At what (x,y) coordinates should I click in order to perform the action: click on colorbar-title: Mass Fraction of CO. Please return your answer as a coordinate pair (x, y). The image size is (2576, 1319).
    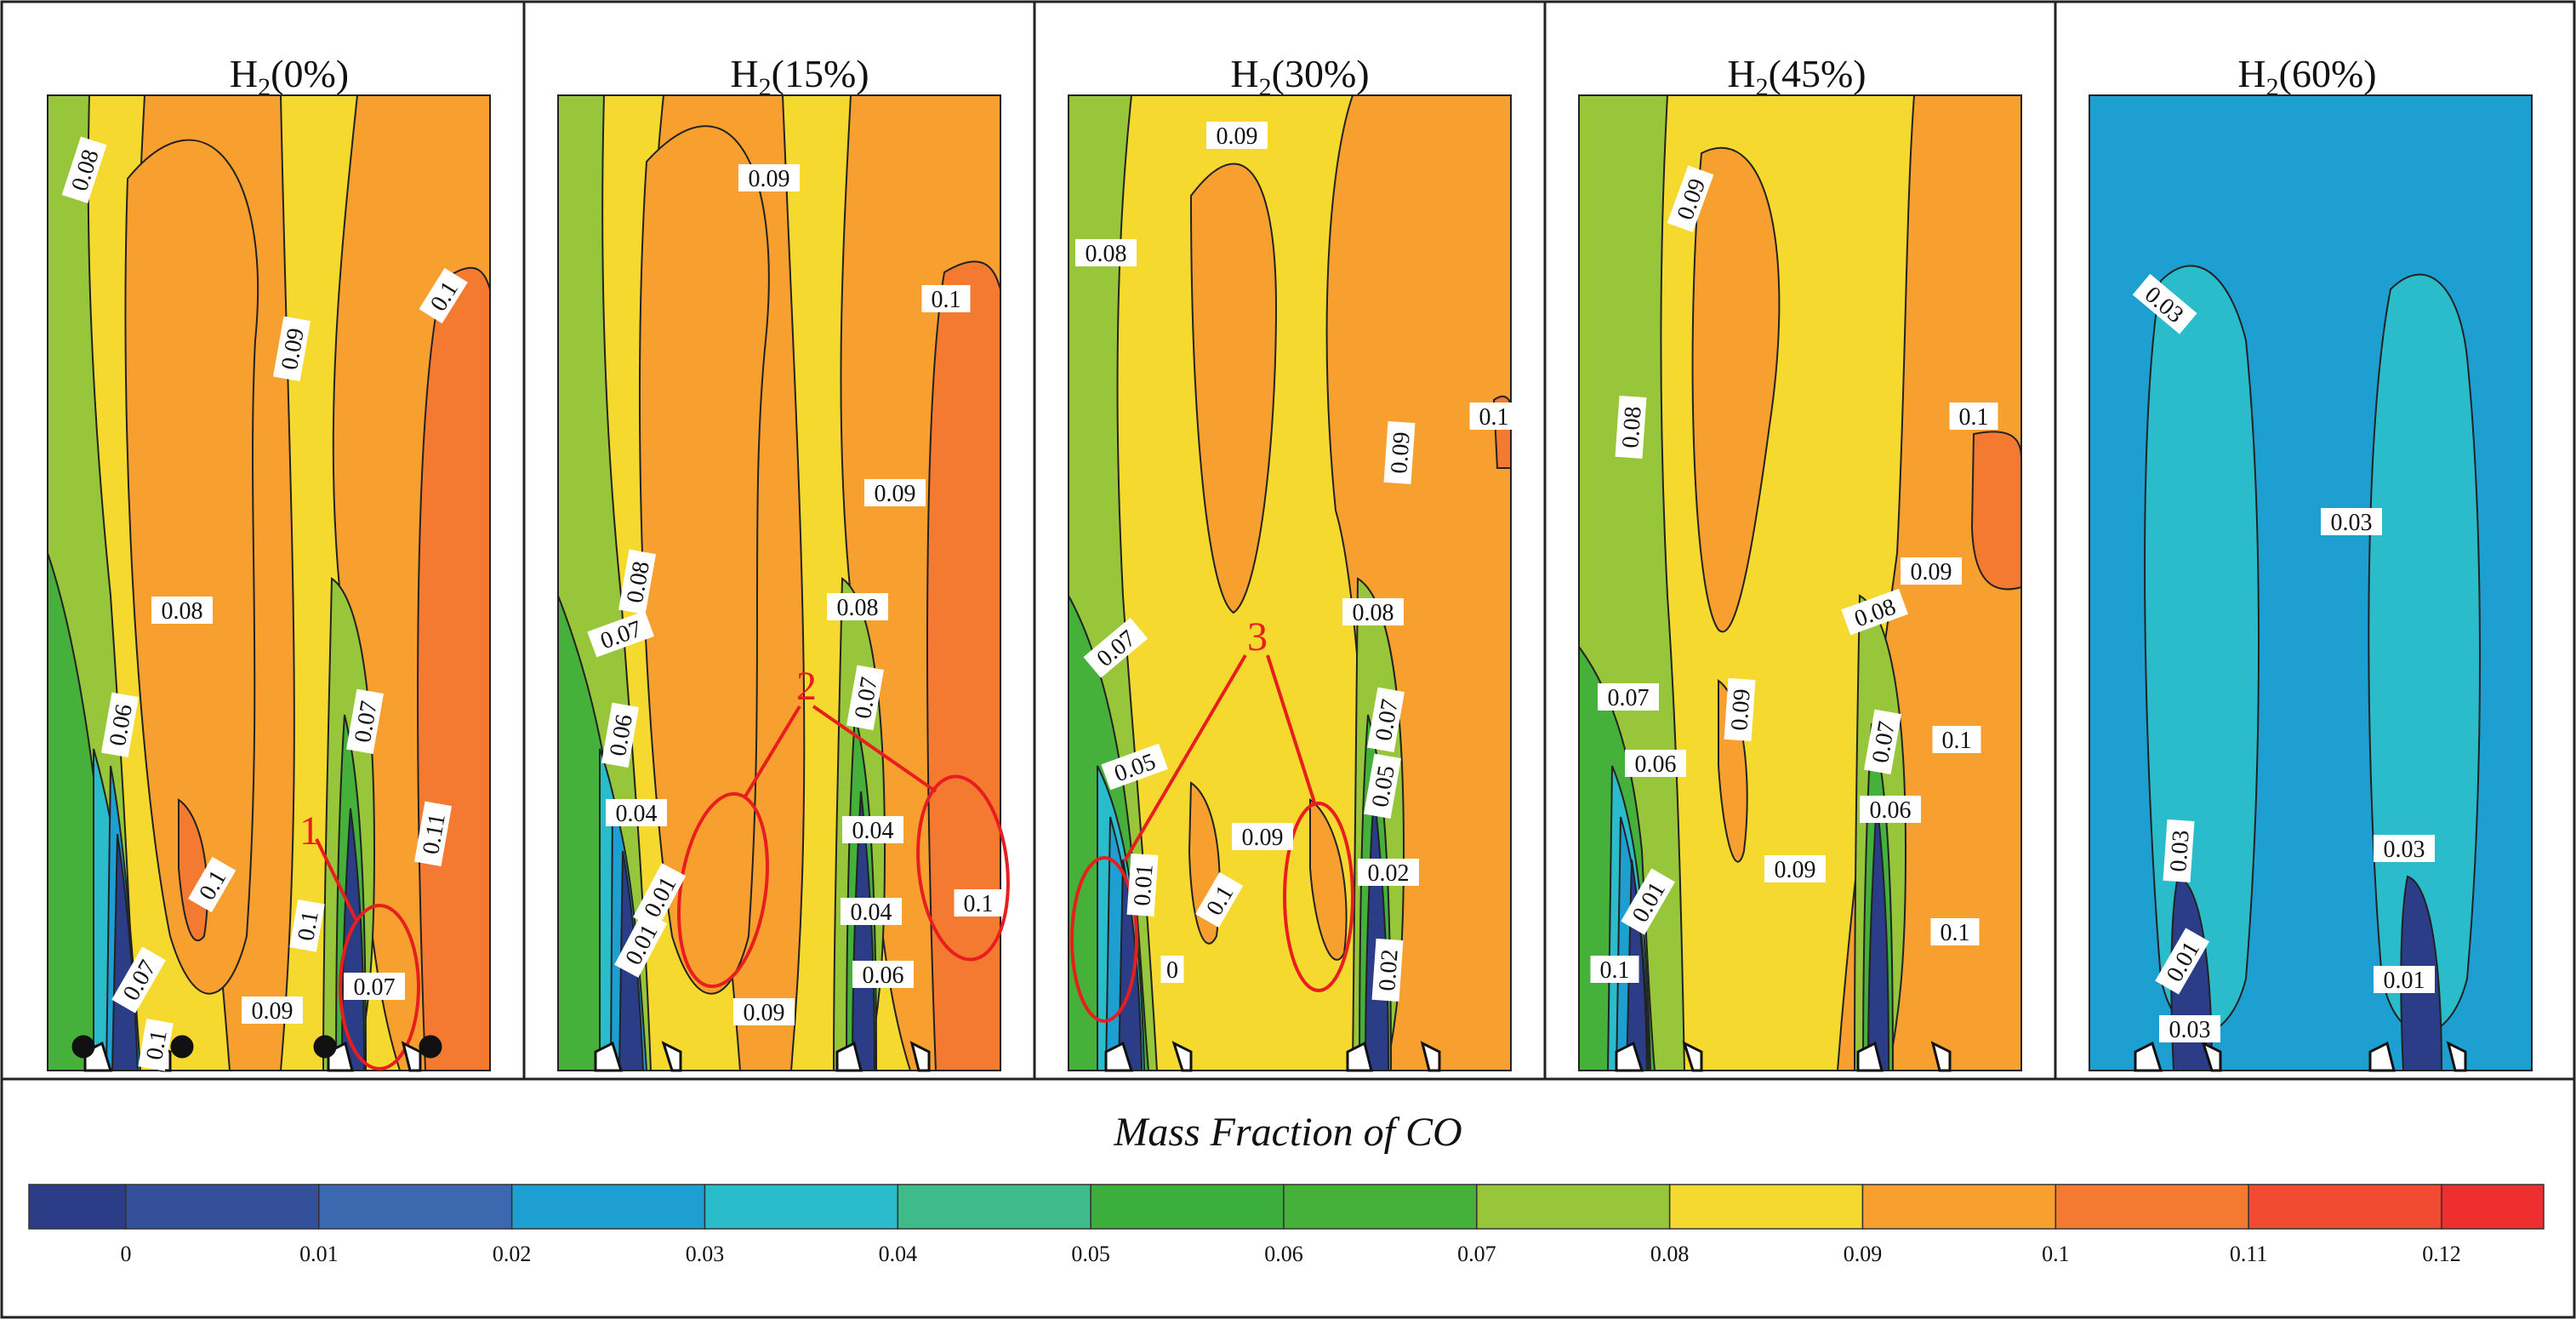
    Looking at the image, I should click on (1288, 1132).